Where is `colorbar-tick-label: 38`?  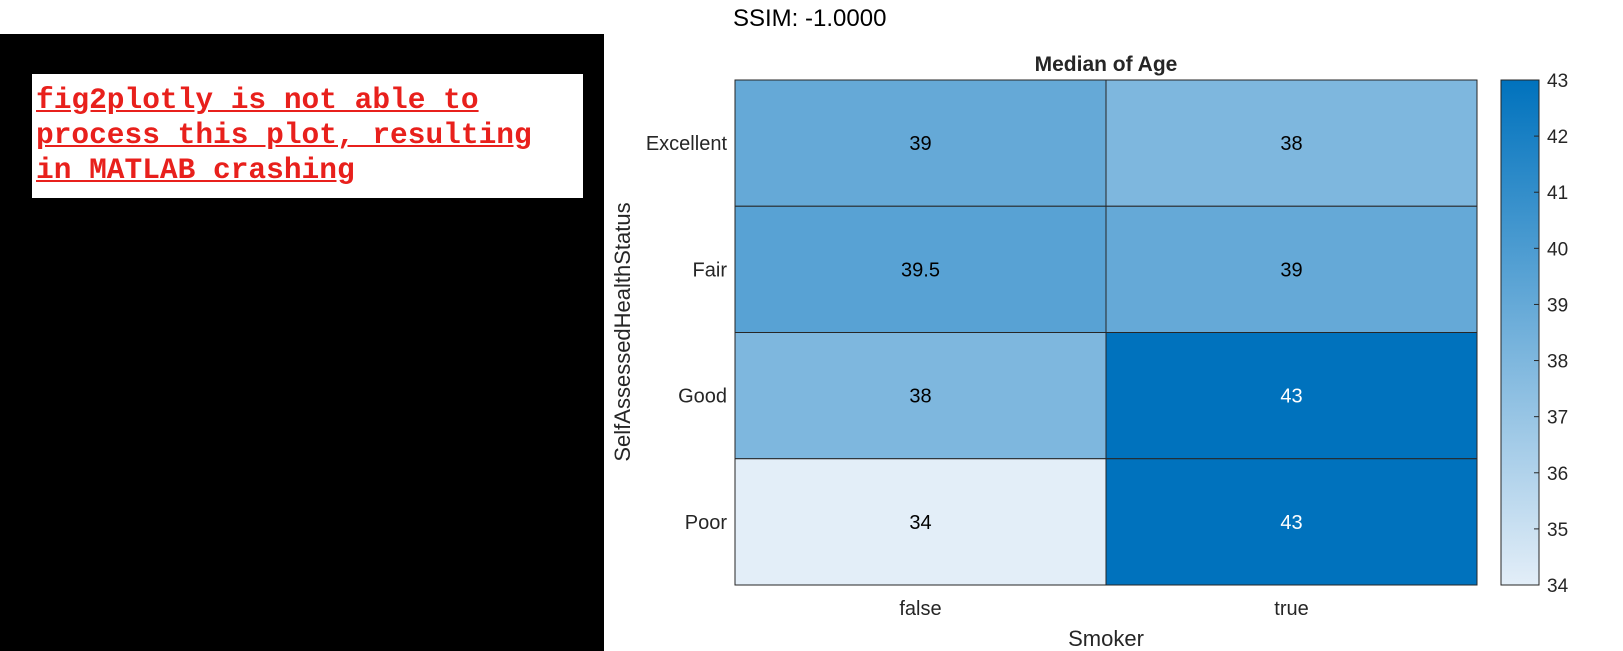
colorbar-tick-label: 38 is located at coordinates (1557, 362).